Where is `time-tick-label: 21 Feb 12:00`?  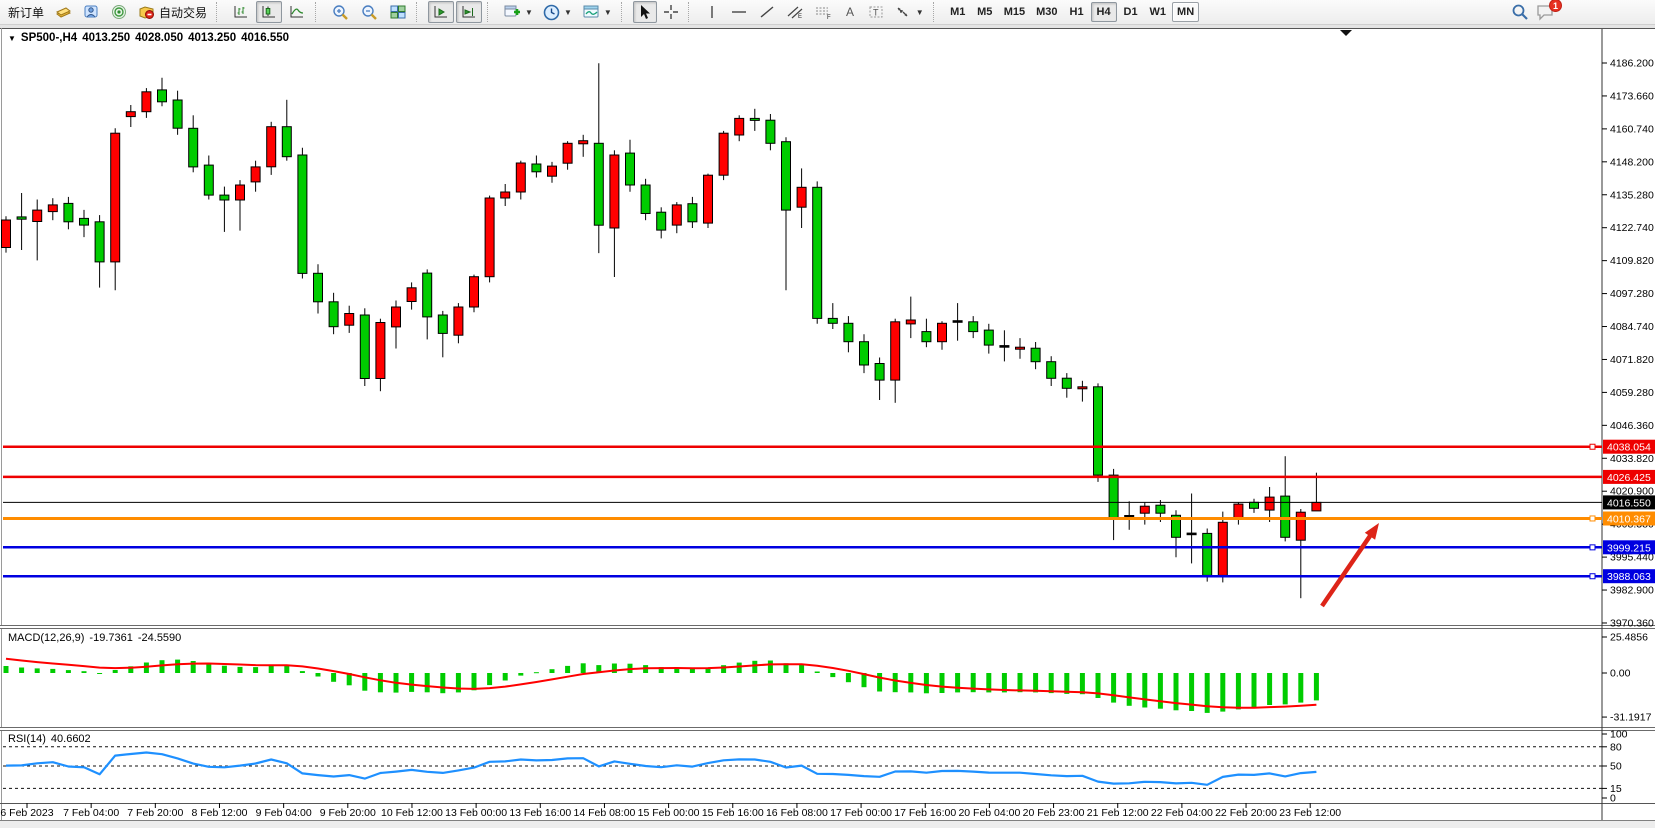
time-tick-label: 21 Feb 12:00 is located at coordinates (1118, 813).